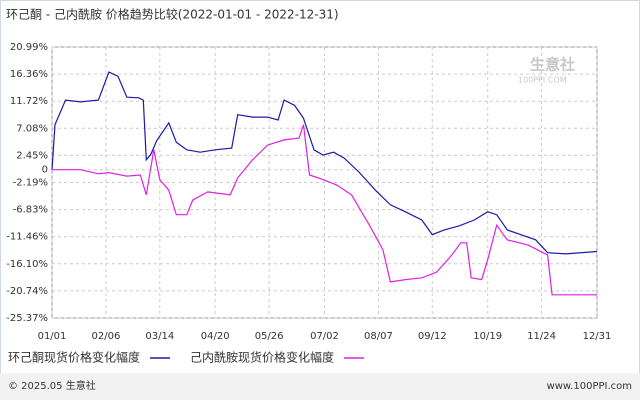  Describe the element at coordinates (30, 210) in the screenshot. I see `y-tick-label: -6.83%` at that location.